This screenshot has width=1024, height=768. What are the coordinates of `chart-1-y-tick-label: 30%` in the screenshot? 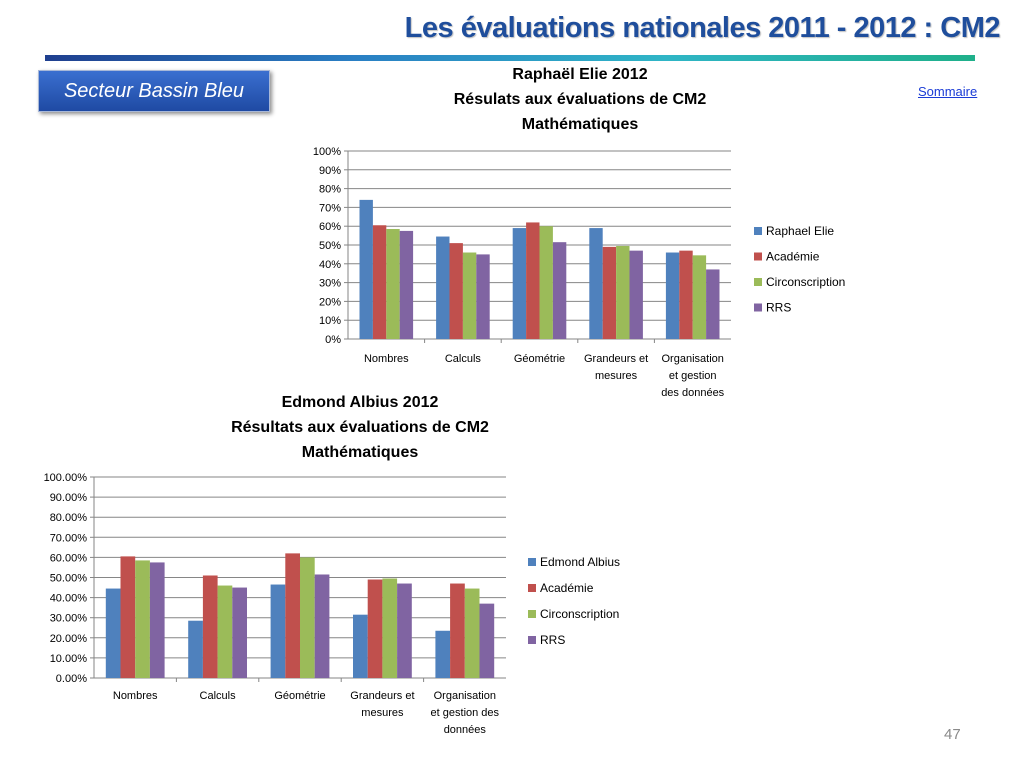 It's located at (330, 284).